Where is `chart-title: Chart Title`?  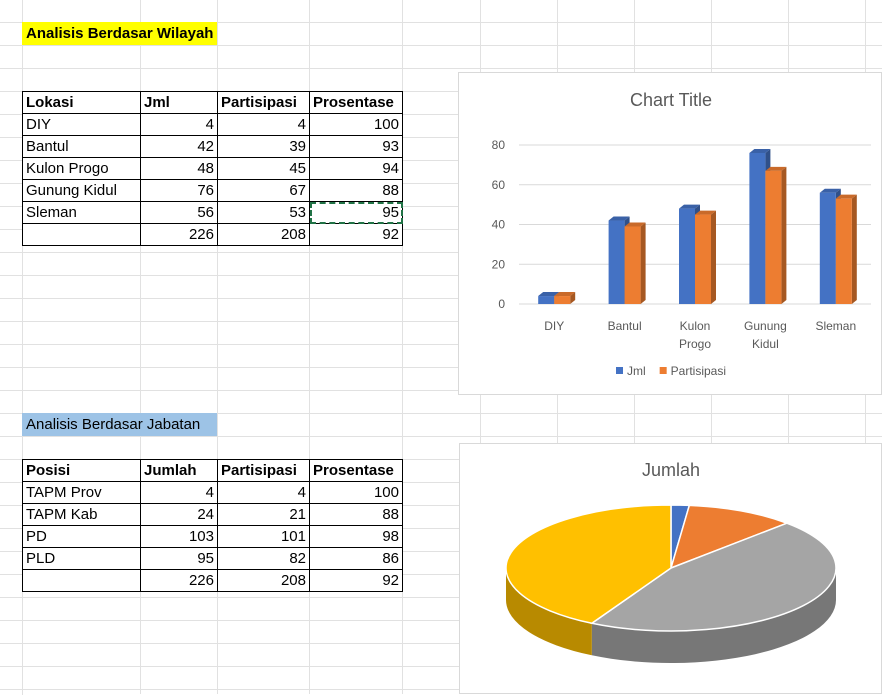 chart-title: Chart Title is located at coordinates (671, 100).